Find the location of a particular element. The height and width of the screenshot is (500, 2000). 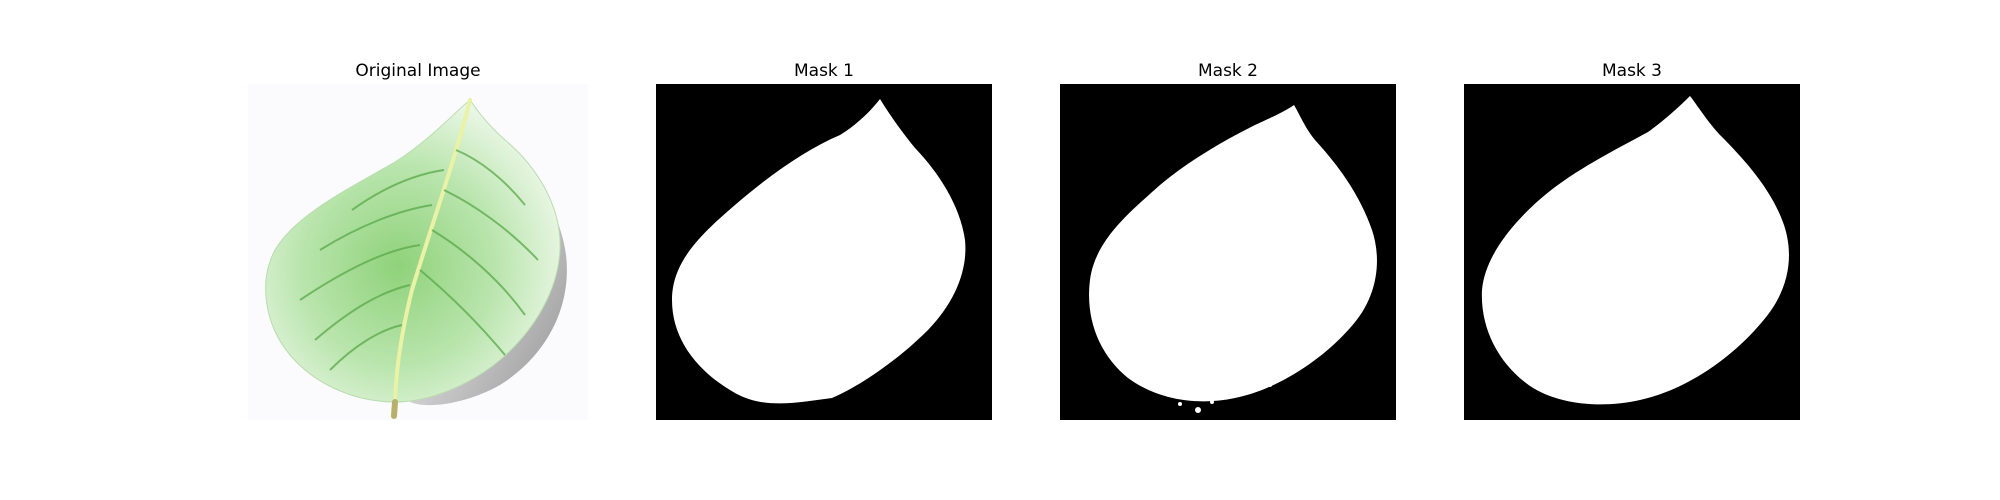

leaf-photo is located at coordinates (418, 252).